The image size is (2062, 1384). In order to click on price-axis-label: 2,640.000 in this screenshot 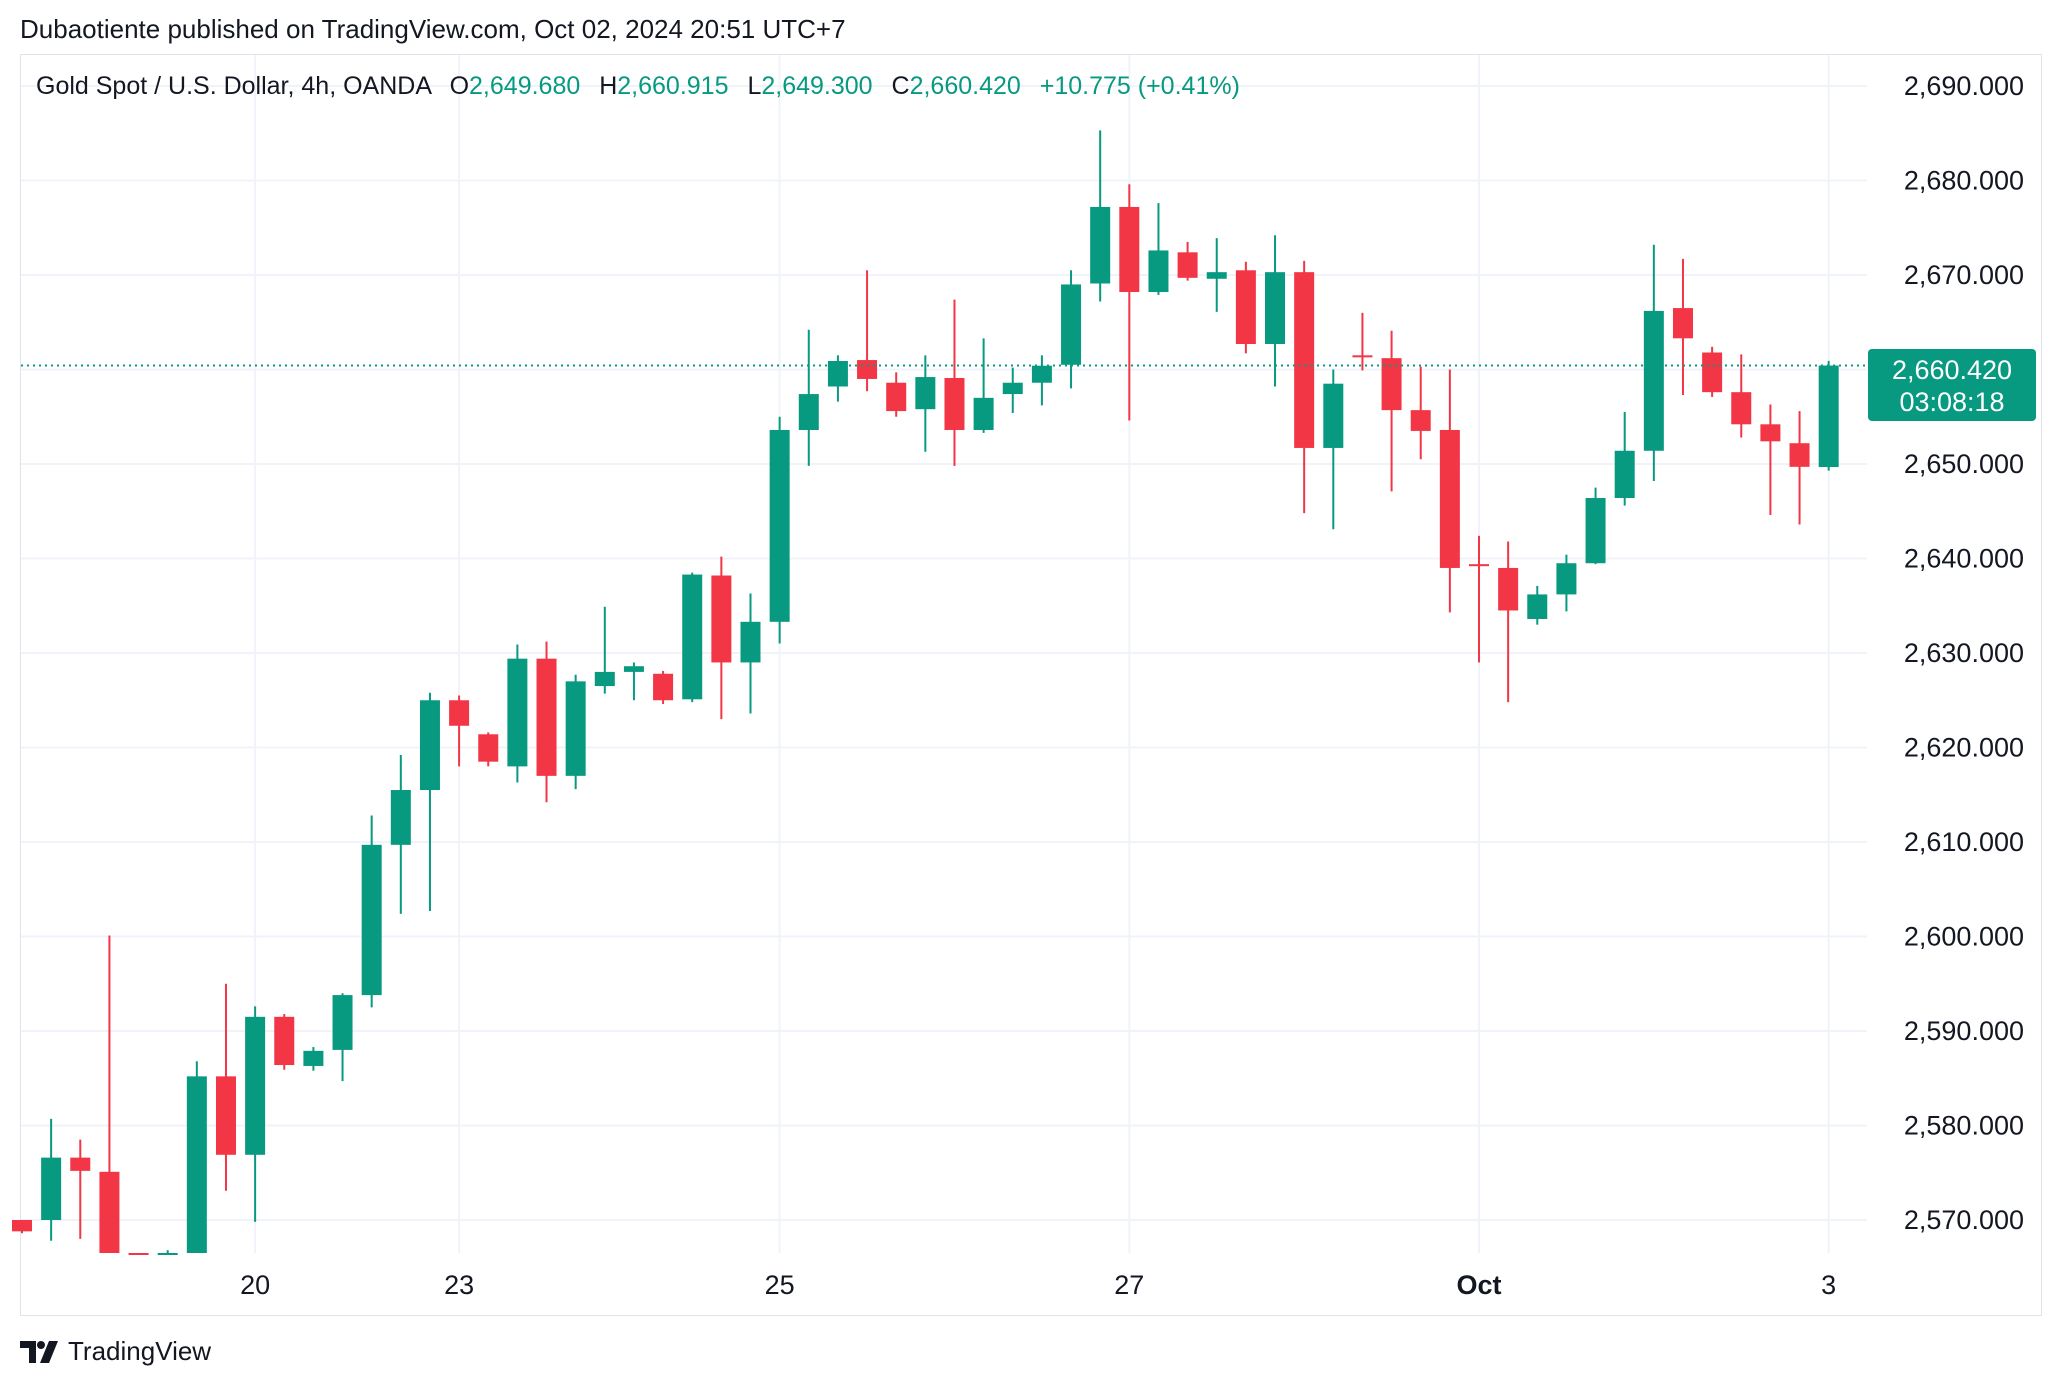, I will do `click(1964, 559)`.